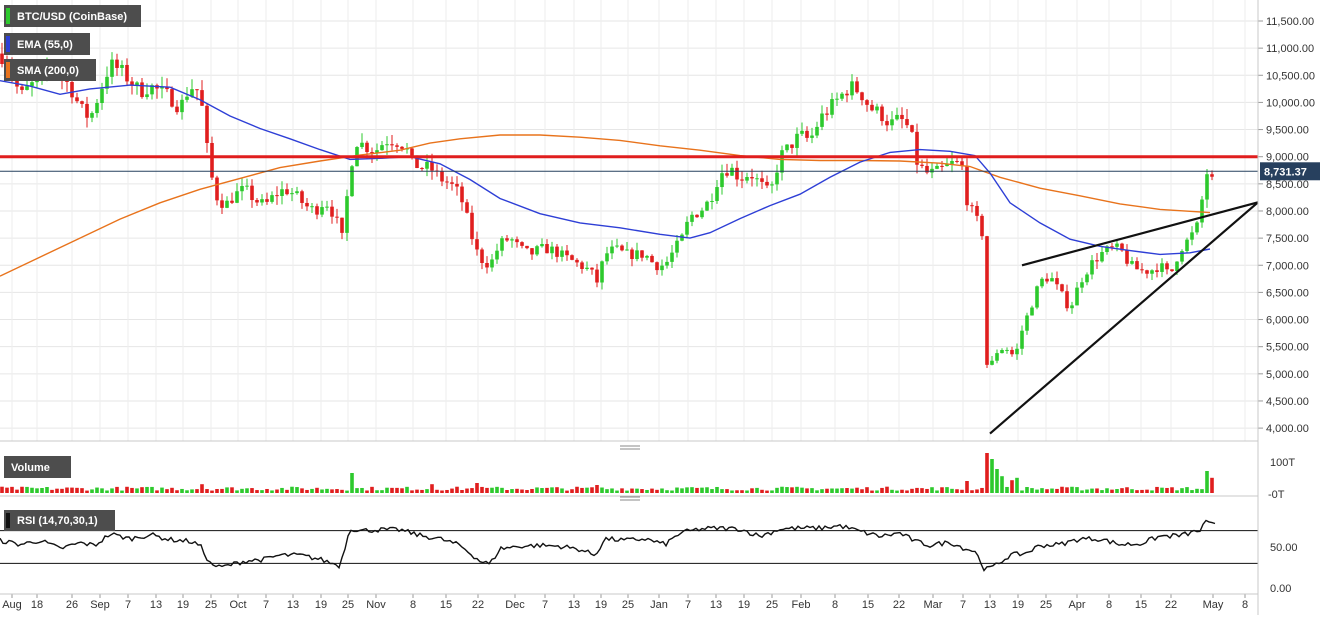  Describe the element at coordinates (1290, 103) in the screenshot. I see `price-tick-label: 10,000.00` at that location.